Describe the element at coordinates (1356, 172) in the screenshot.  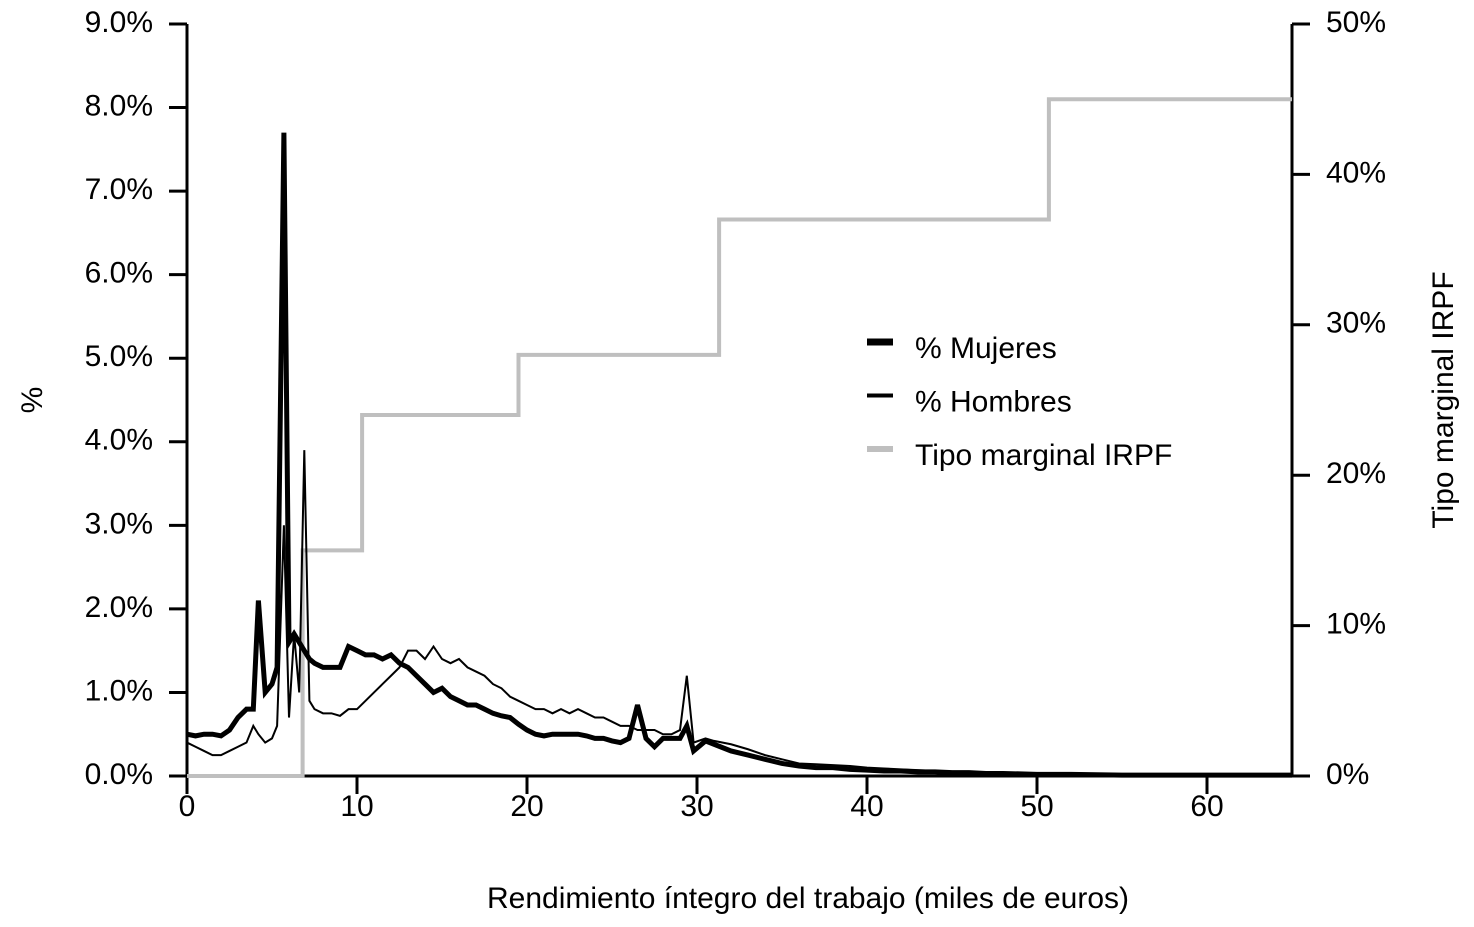
I see `y2-tick-label: 40%` at that location.